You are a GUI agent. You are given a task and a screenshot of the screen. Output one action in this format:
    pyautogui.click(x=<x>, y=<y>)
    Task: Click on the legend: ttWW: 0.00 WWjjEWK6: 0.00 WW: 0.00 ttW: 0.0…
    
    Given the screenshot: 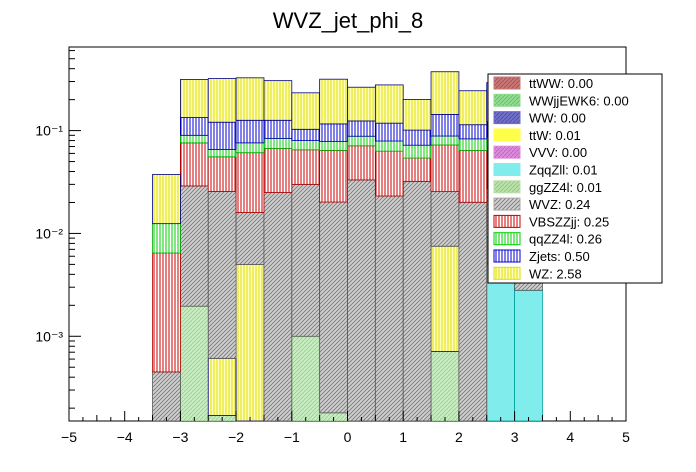 What is the action you would take?
    pyautogui.click(x=575, y=178)
    